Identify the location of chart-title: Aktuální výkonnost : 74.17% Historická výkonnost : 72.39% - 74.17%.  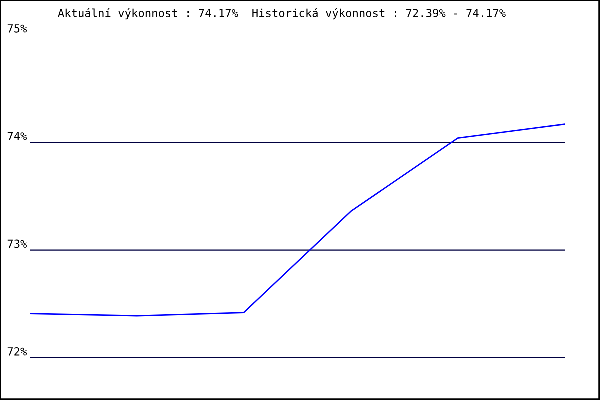
(282, 14).